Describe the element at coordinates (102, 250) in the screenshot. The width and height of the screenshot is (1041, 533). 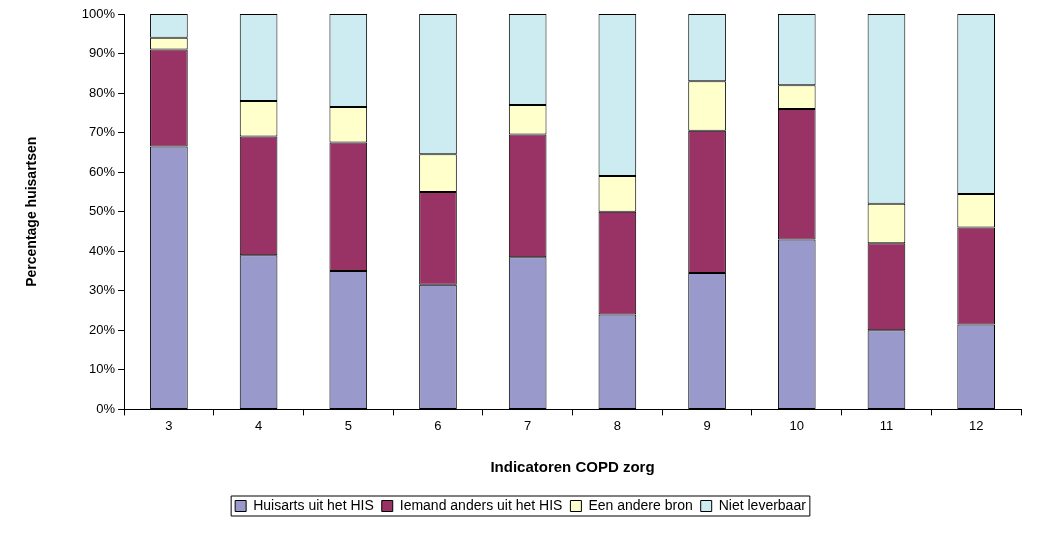
I see `y-tick-label: 40%` at that location.